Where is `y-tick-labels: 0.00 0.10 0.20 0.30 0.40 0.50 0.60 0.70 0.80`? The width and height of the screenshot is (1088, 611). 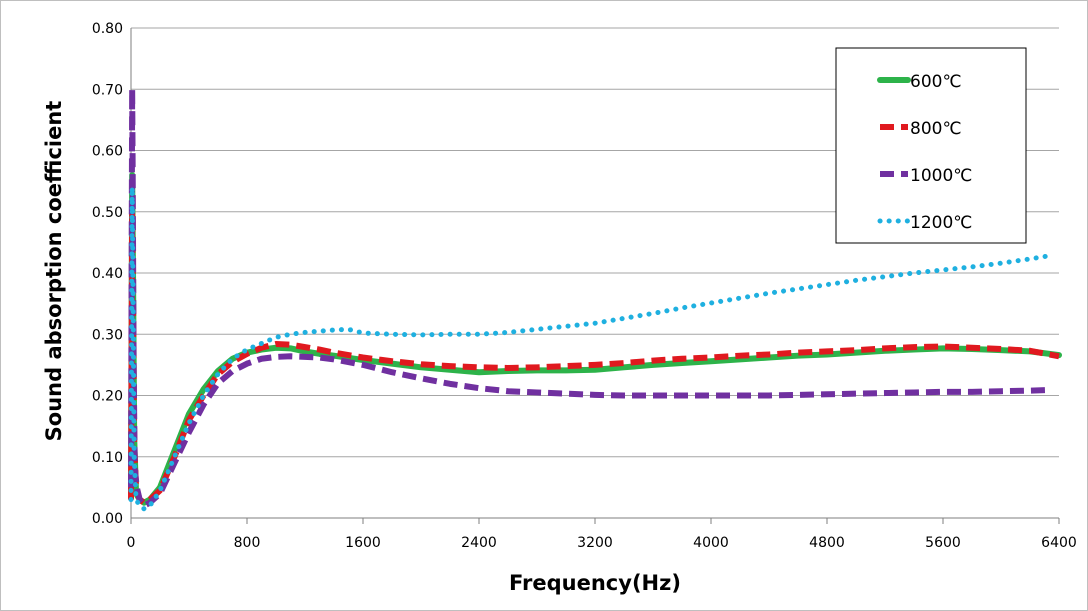 y-tick-labels: 0.00 0.10 0.20 0.30 0.40 0.50 0.60 0.70 0.80 is located at coordinates (107, 274).